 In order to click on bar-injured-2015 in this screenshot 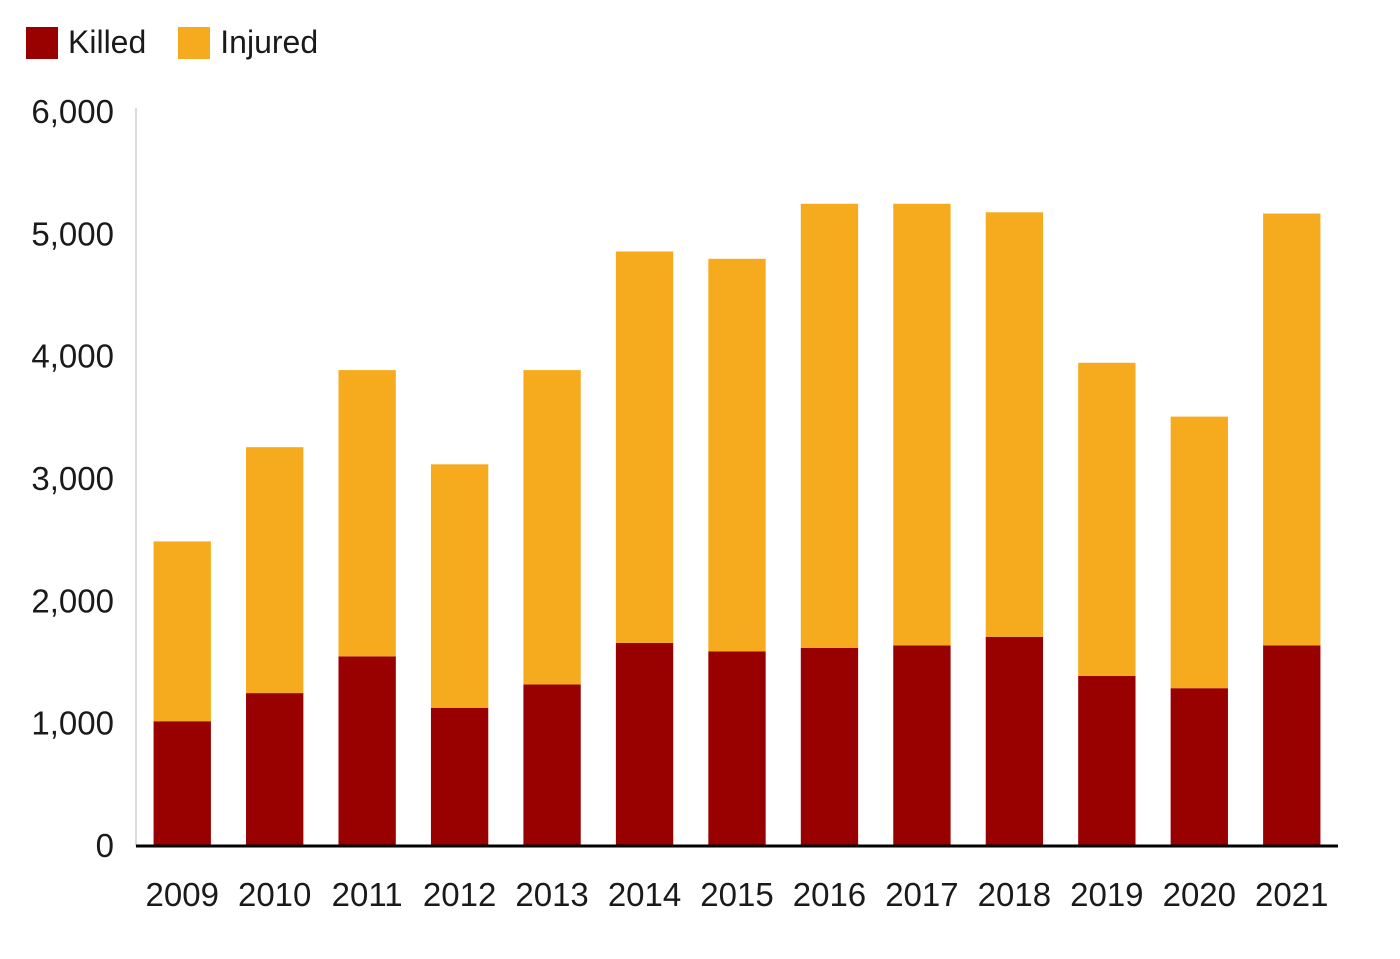, I will do `click(737, 455)`.